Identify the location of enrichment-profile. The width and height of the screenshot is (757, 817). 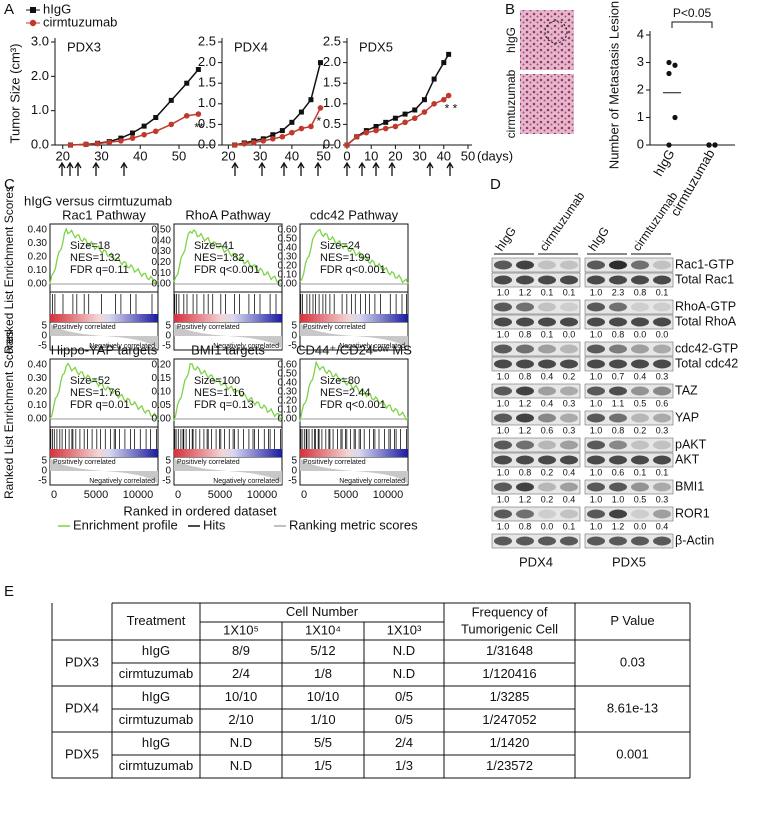
(228, 256).